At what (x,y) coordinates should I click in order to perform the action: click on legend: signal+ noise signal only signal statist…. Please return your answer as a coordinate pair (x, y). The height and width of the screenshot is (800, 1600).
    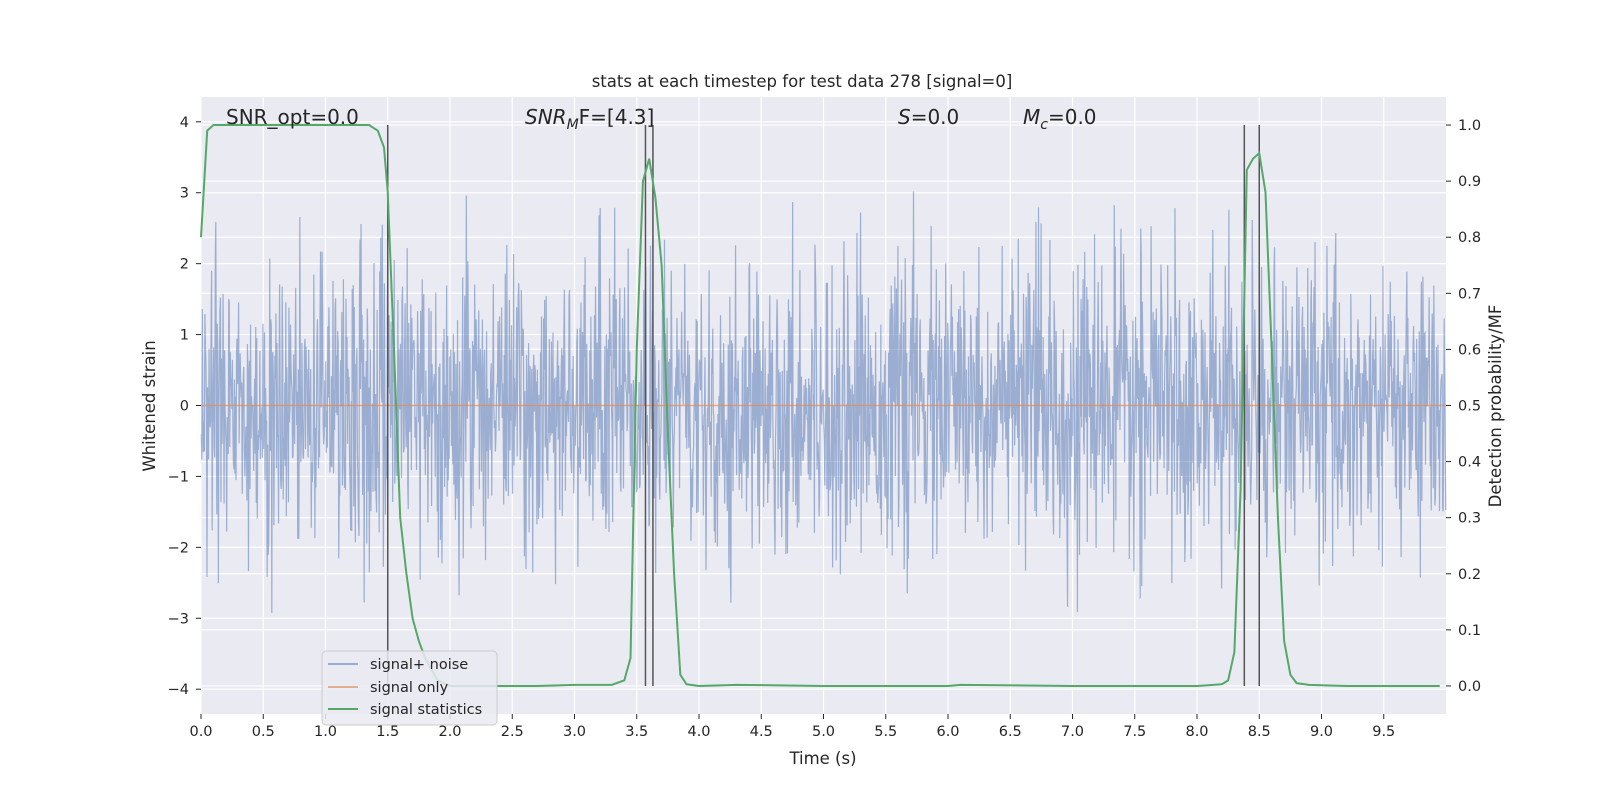
    Looking at the image, I should click on (409, 688).